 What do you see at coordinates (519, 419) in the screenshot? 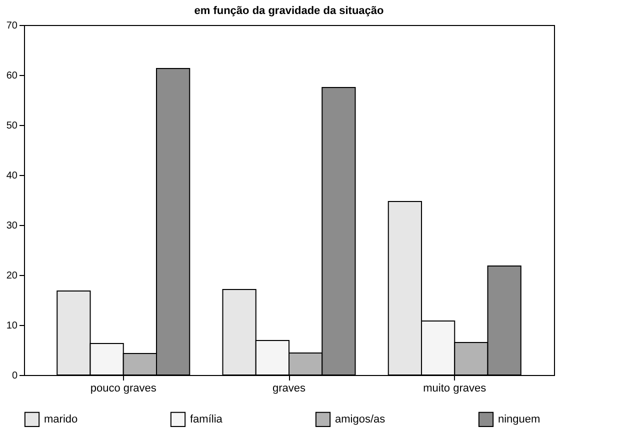
I see `legend-label: ninguem` at bounding box center [519, 419].